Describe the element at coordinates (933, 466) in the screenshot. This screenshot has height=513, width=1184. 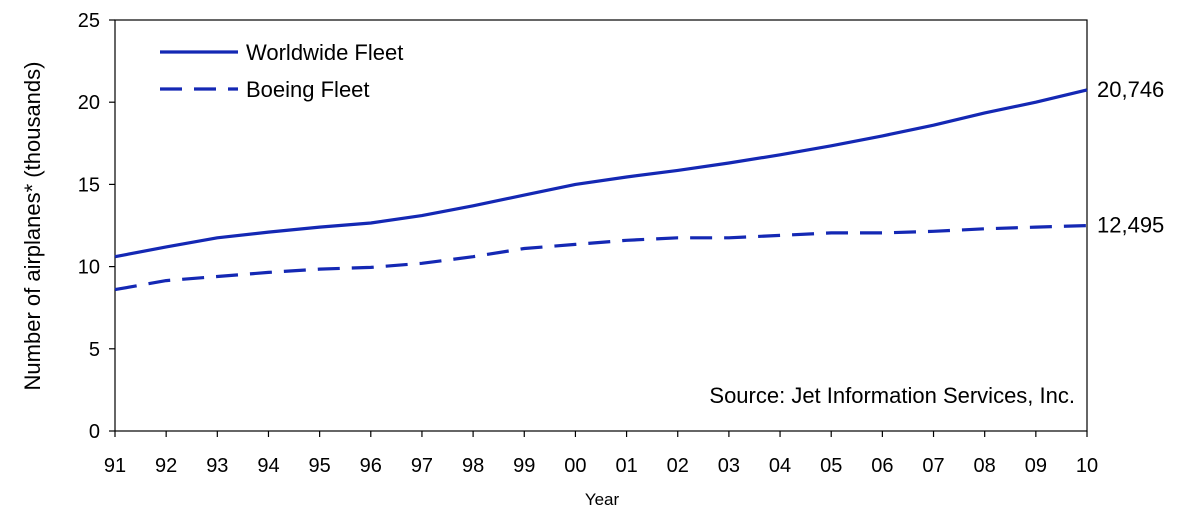
I see `x-tick-label: 07` at that location.